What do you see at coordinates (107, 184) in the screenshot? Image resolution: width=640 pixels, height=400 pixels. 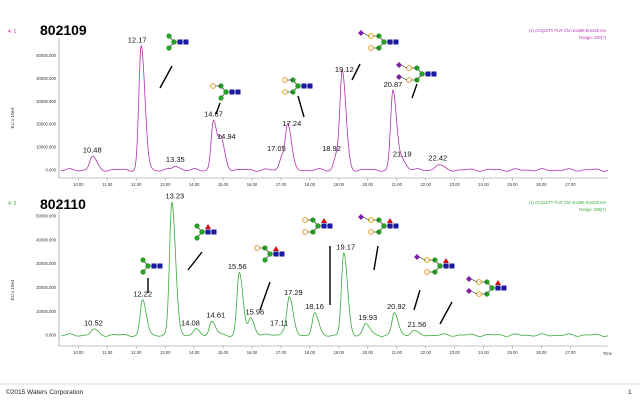 I see `x-tick-label: 11.00` at bounding box center [107, 184].